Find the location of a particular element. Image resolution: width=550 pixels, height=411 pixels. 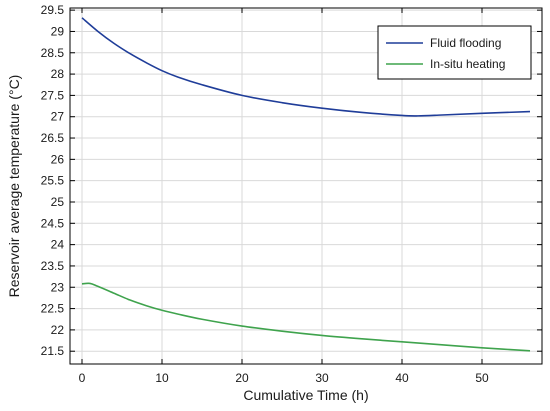

y-tick-label: 24 is located at coordinates (58, 245).